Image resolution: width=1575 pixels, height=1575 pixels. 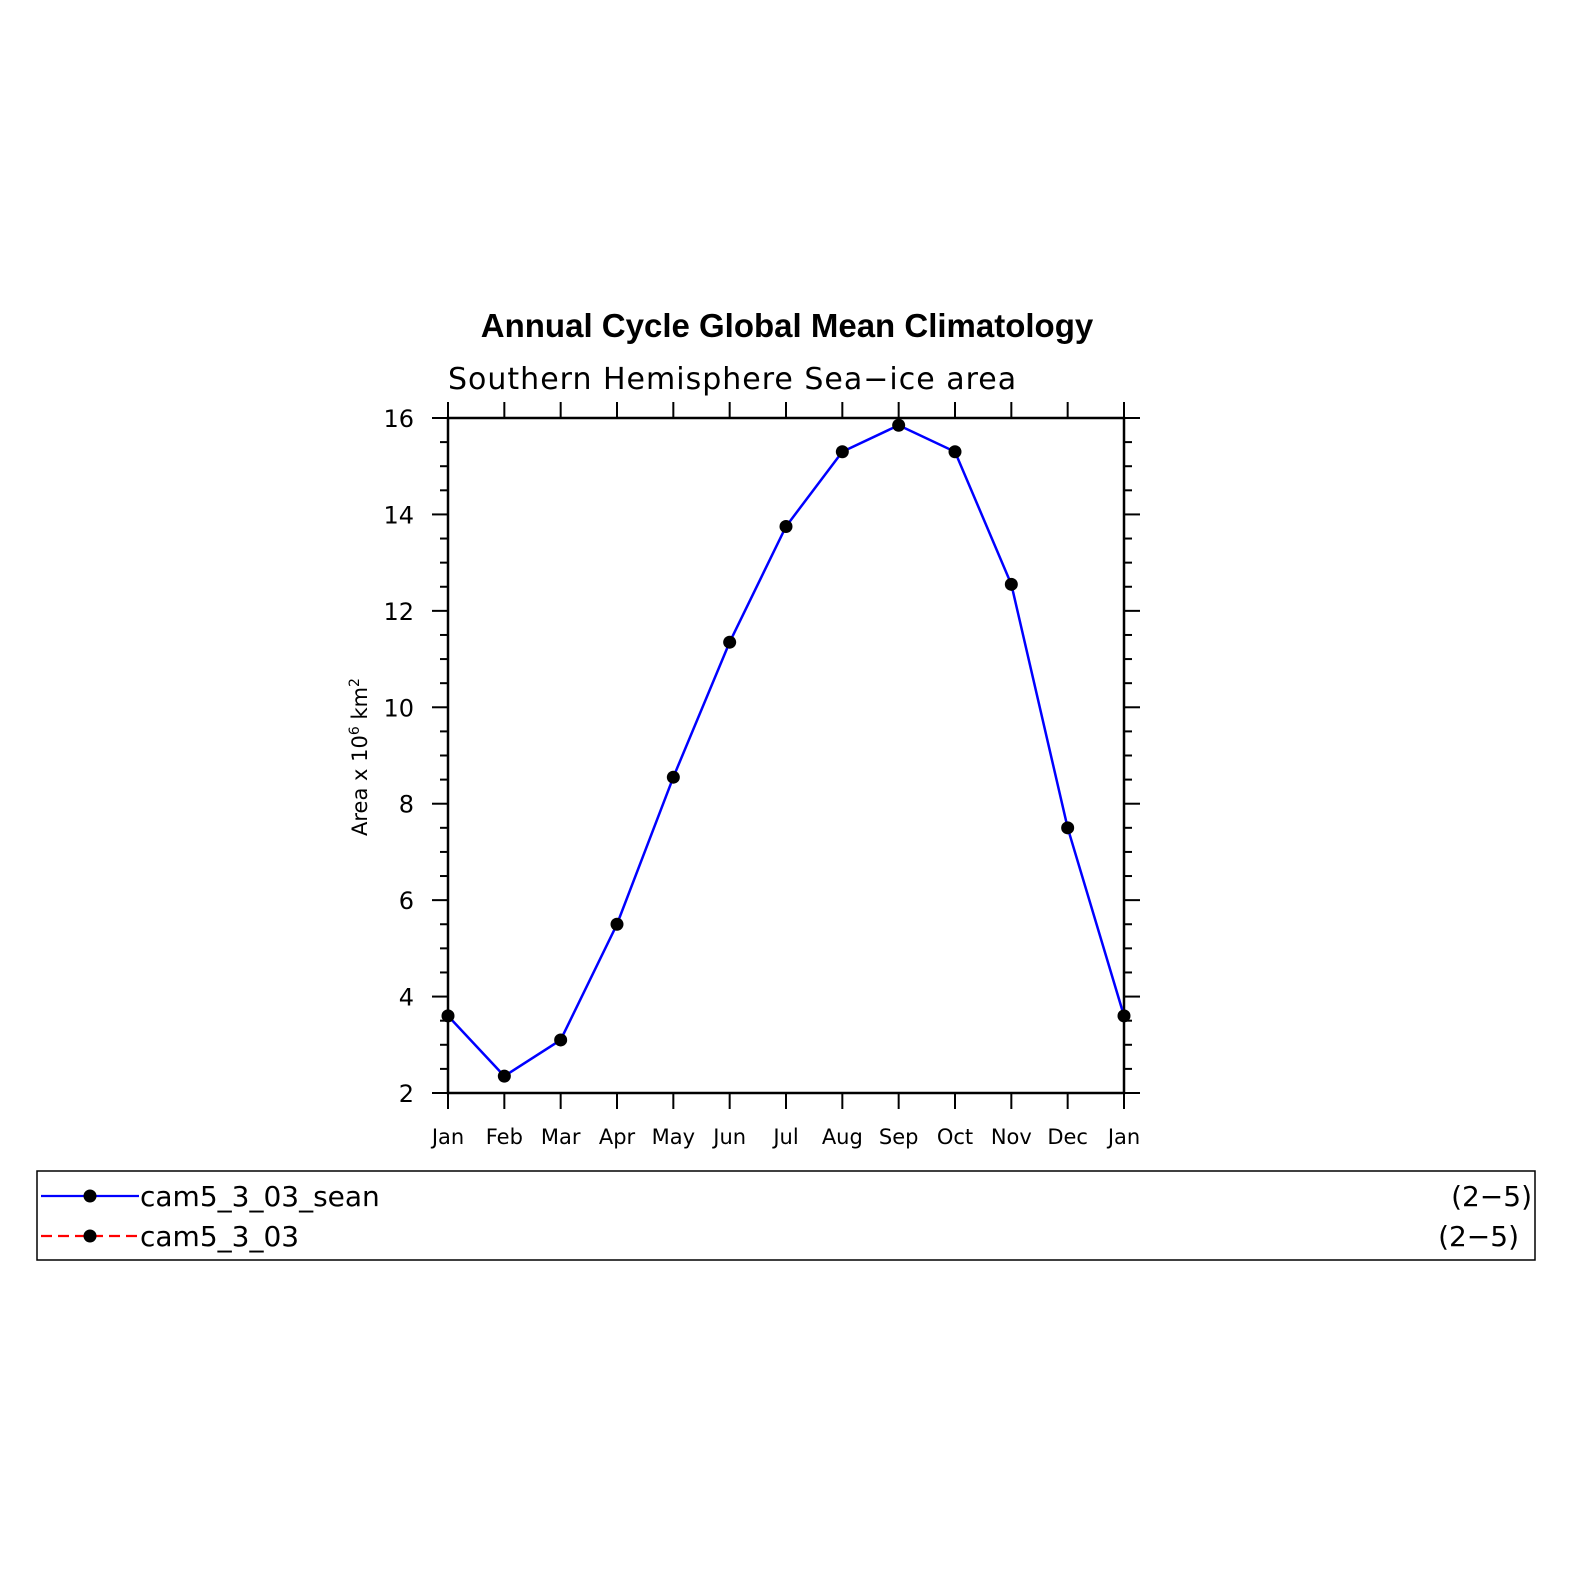 What do you see at coordinates (398, 708) in the screenshot?
I see `y-tick-label: 10` at bounding box center [398, 708].